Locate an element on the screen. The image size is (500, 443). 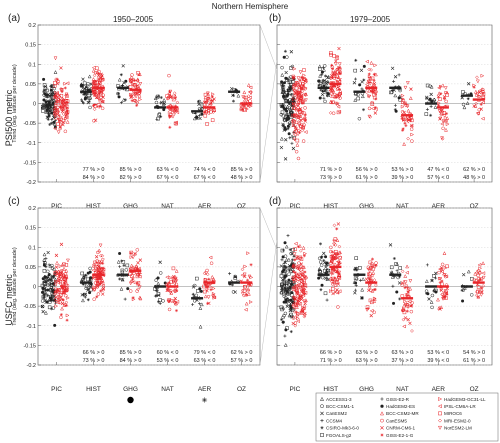
legend-symbol is located at coordinates (382, 399).